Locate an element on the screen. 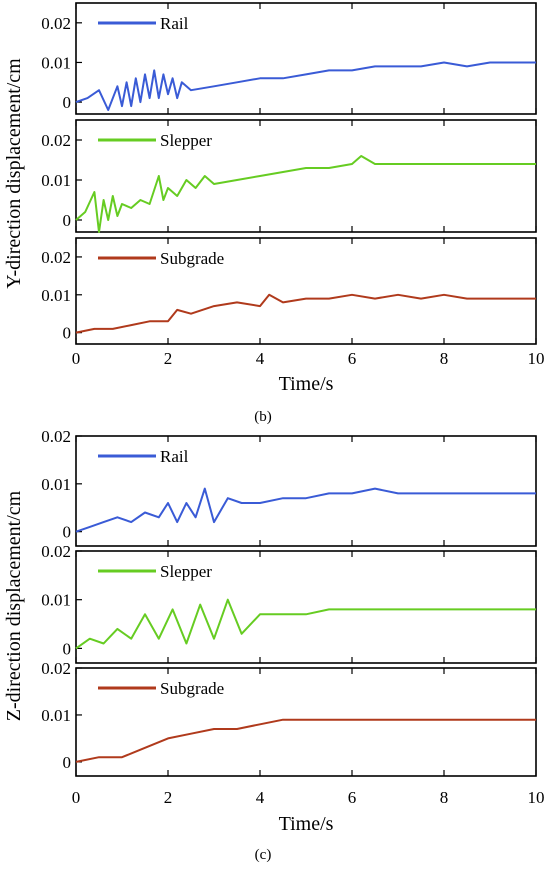 The height and width of the screenshot is (870, 550). figure-caption: (c) is located at coordinates (263, 855).